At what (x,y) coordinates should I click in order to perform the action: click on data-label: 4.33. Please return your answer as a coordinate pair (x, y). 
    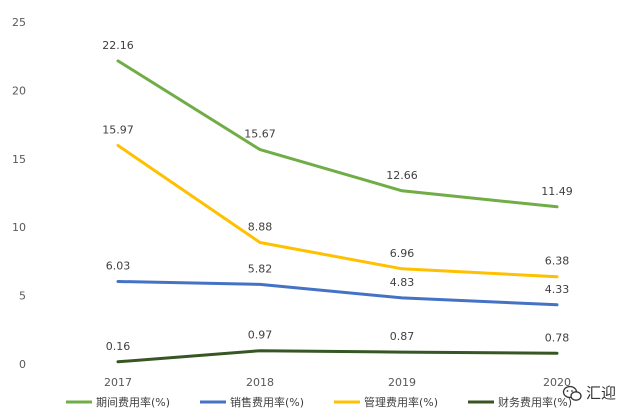
    Looking at the image, I should click on (557, 289).